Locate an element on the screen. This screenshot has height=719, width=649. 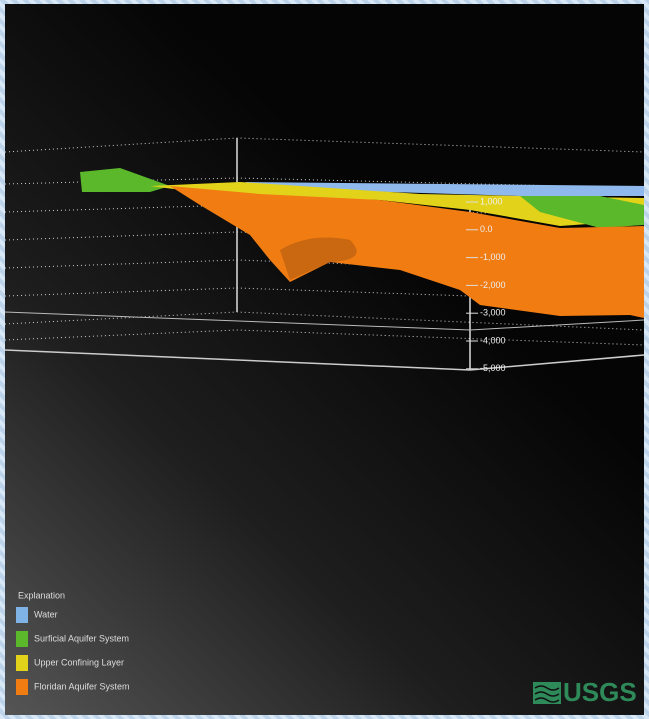
legend-label: Floridan Aquifer System is located at coordinates (82, 686).